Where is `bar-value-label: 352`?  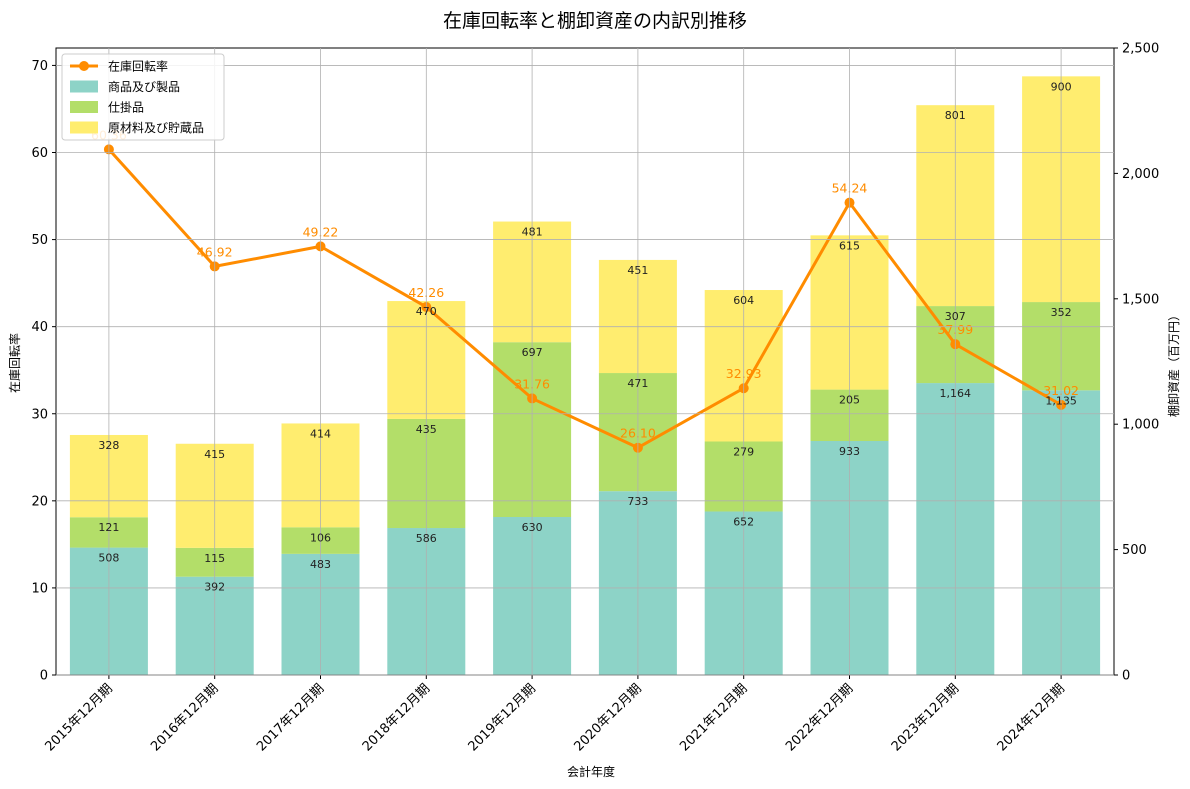
bar-value-label: 352 is located at coordinates (1061, 312).